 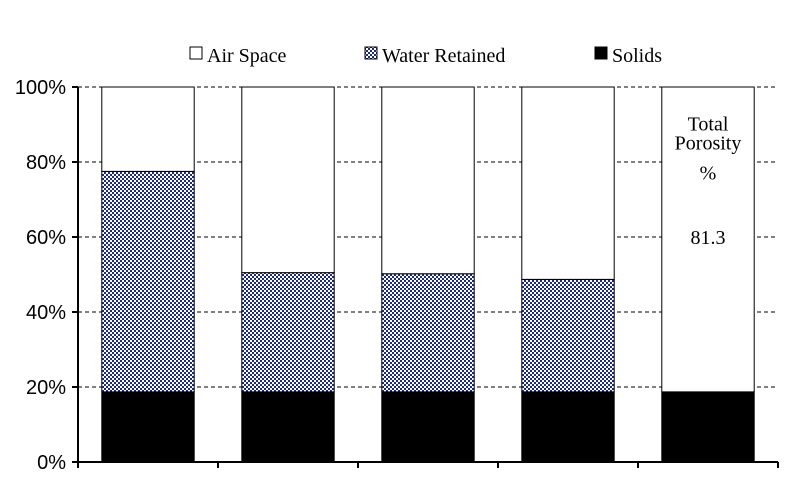 What do you see at coordinates (428, 180) in the screenshot?
I see `bar-3-air-space` at bounding box center [428, 180].